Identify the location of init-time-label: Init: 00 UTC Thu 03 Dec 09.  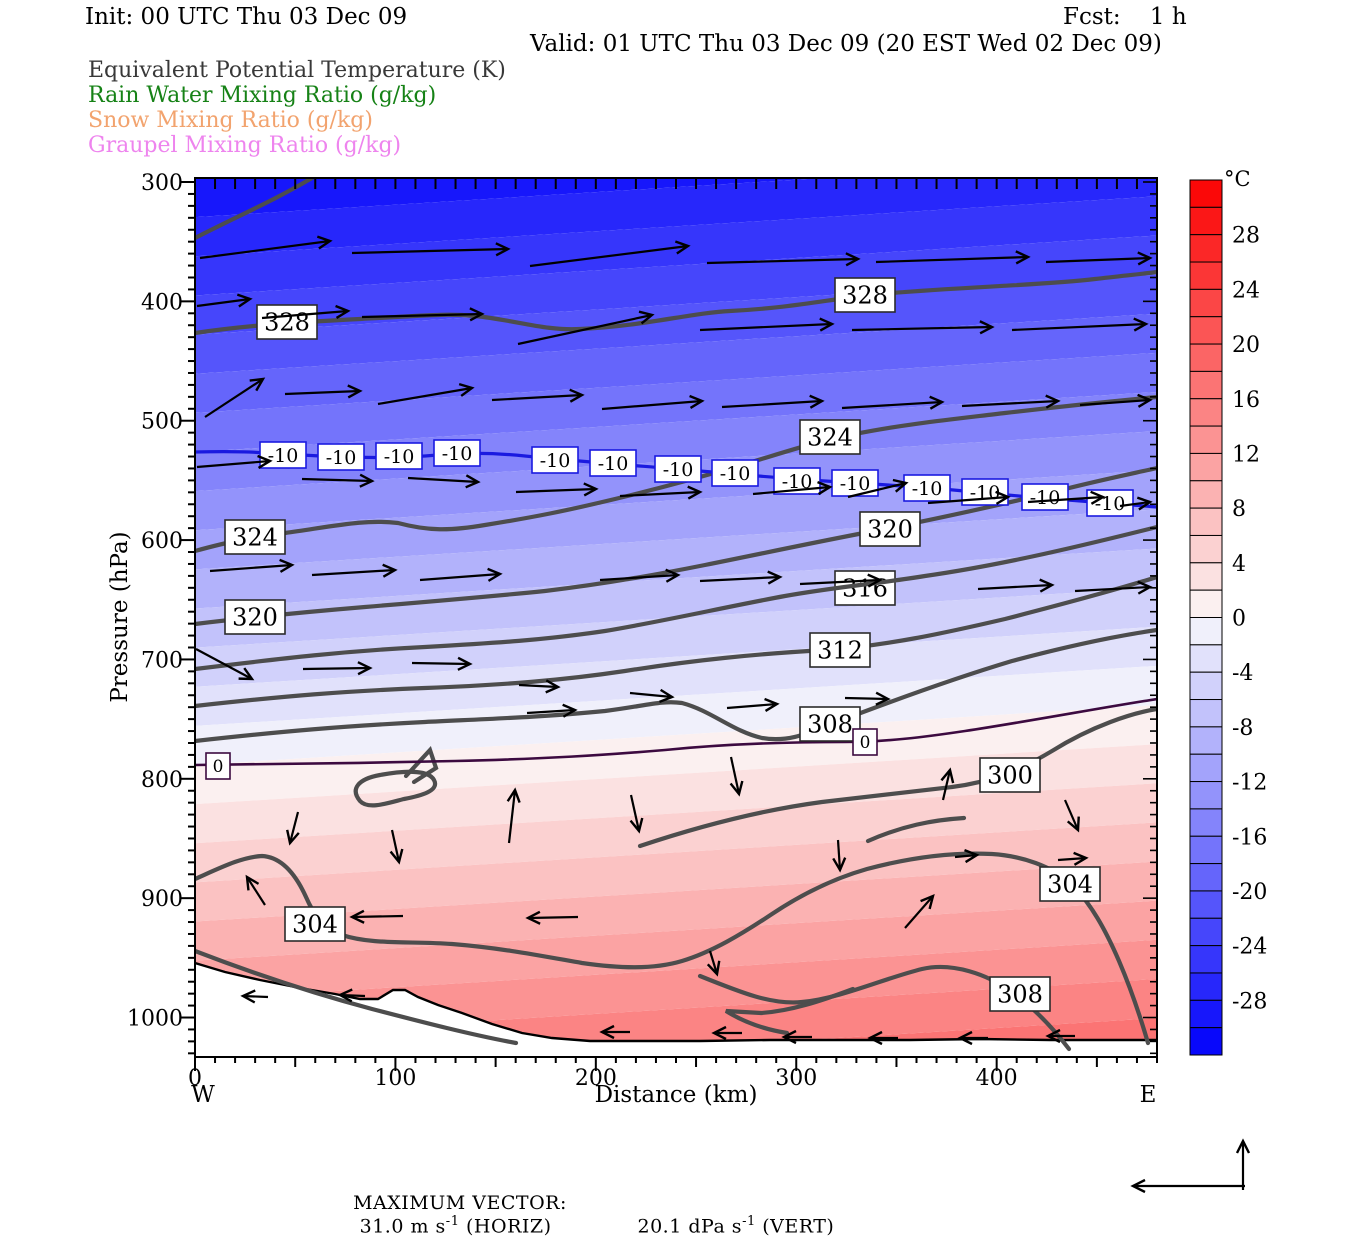
(246, 17).